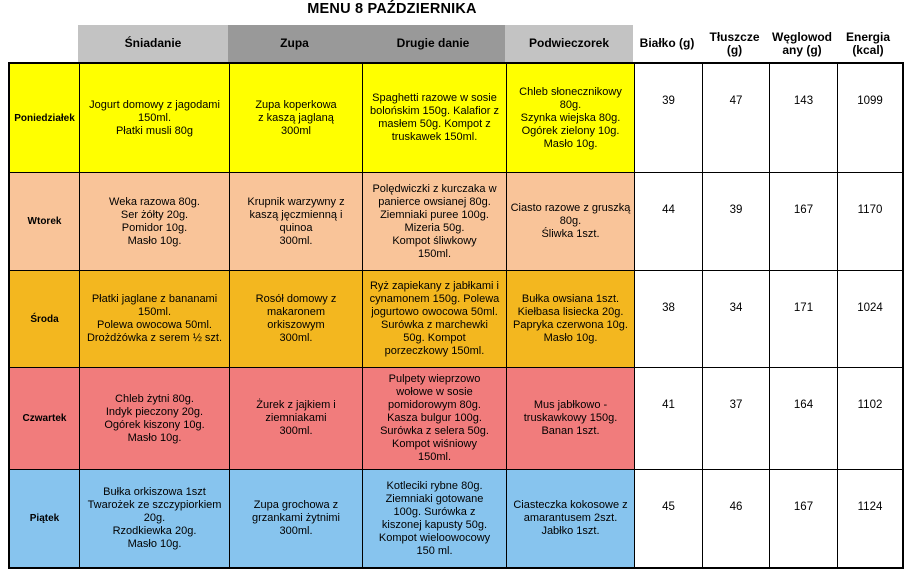 This screenshot has width=907, height=571. Describe the element at coordinates (296, 118) in the screenshot. I see `cell-monday-soup: Zupa koperkowa z kaszą jaglaną 300ml` at that location.